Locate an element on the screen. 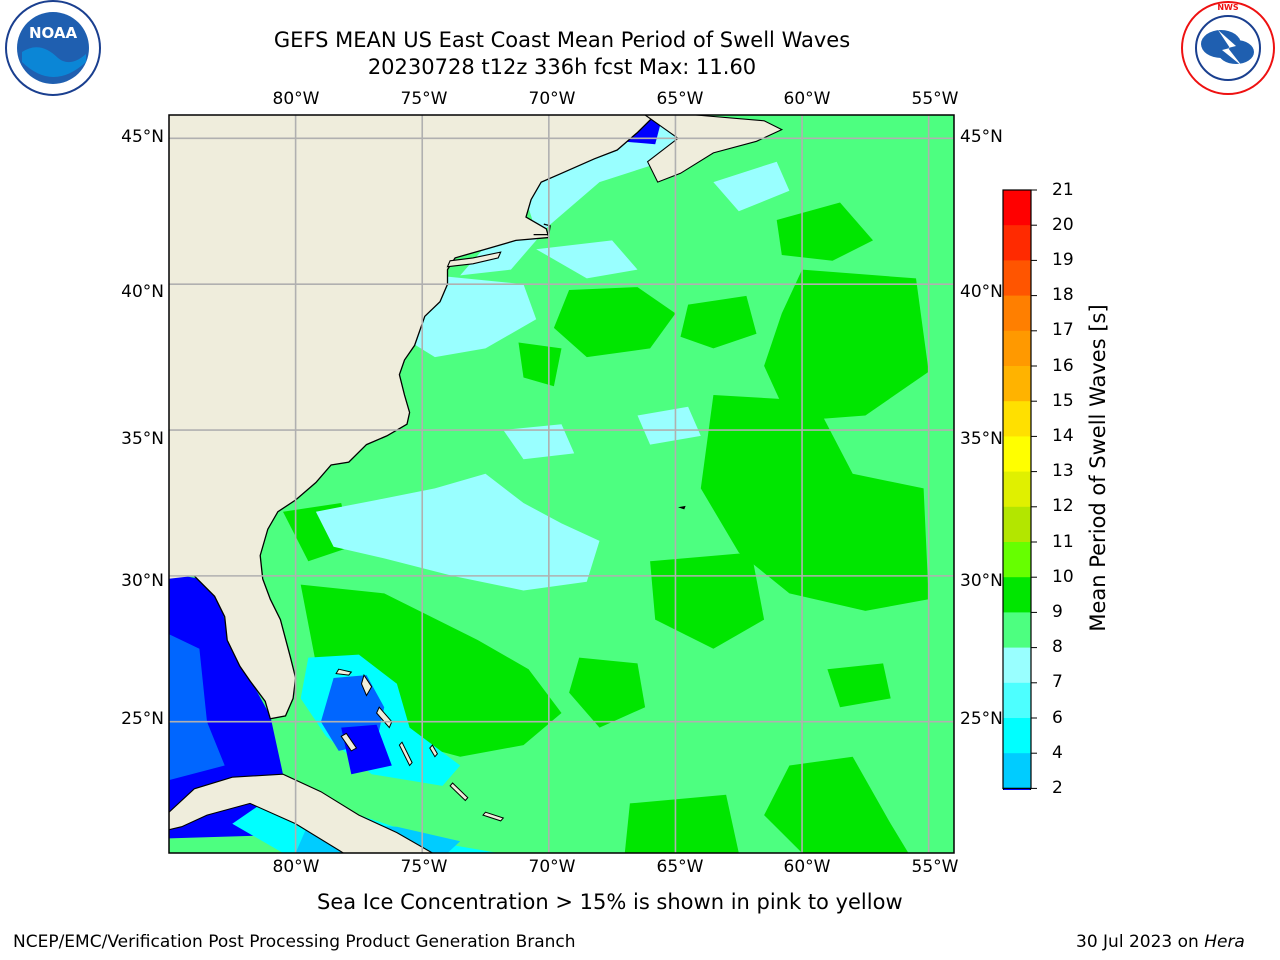  lon-label-bottom: 65°W is located at coordinates (680, 867).